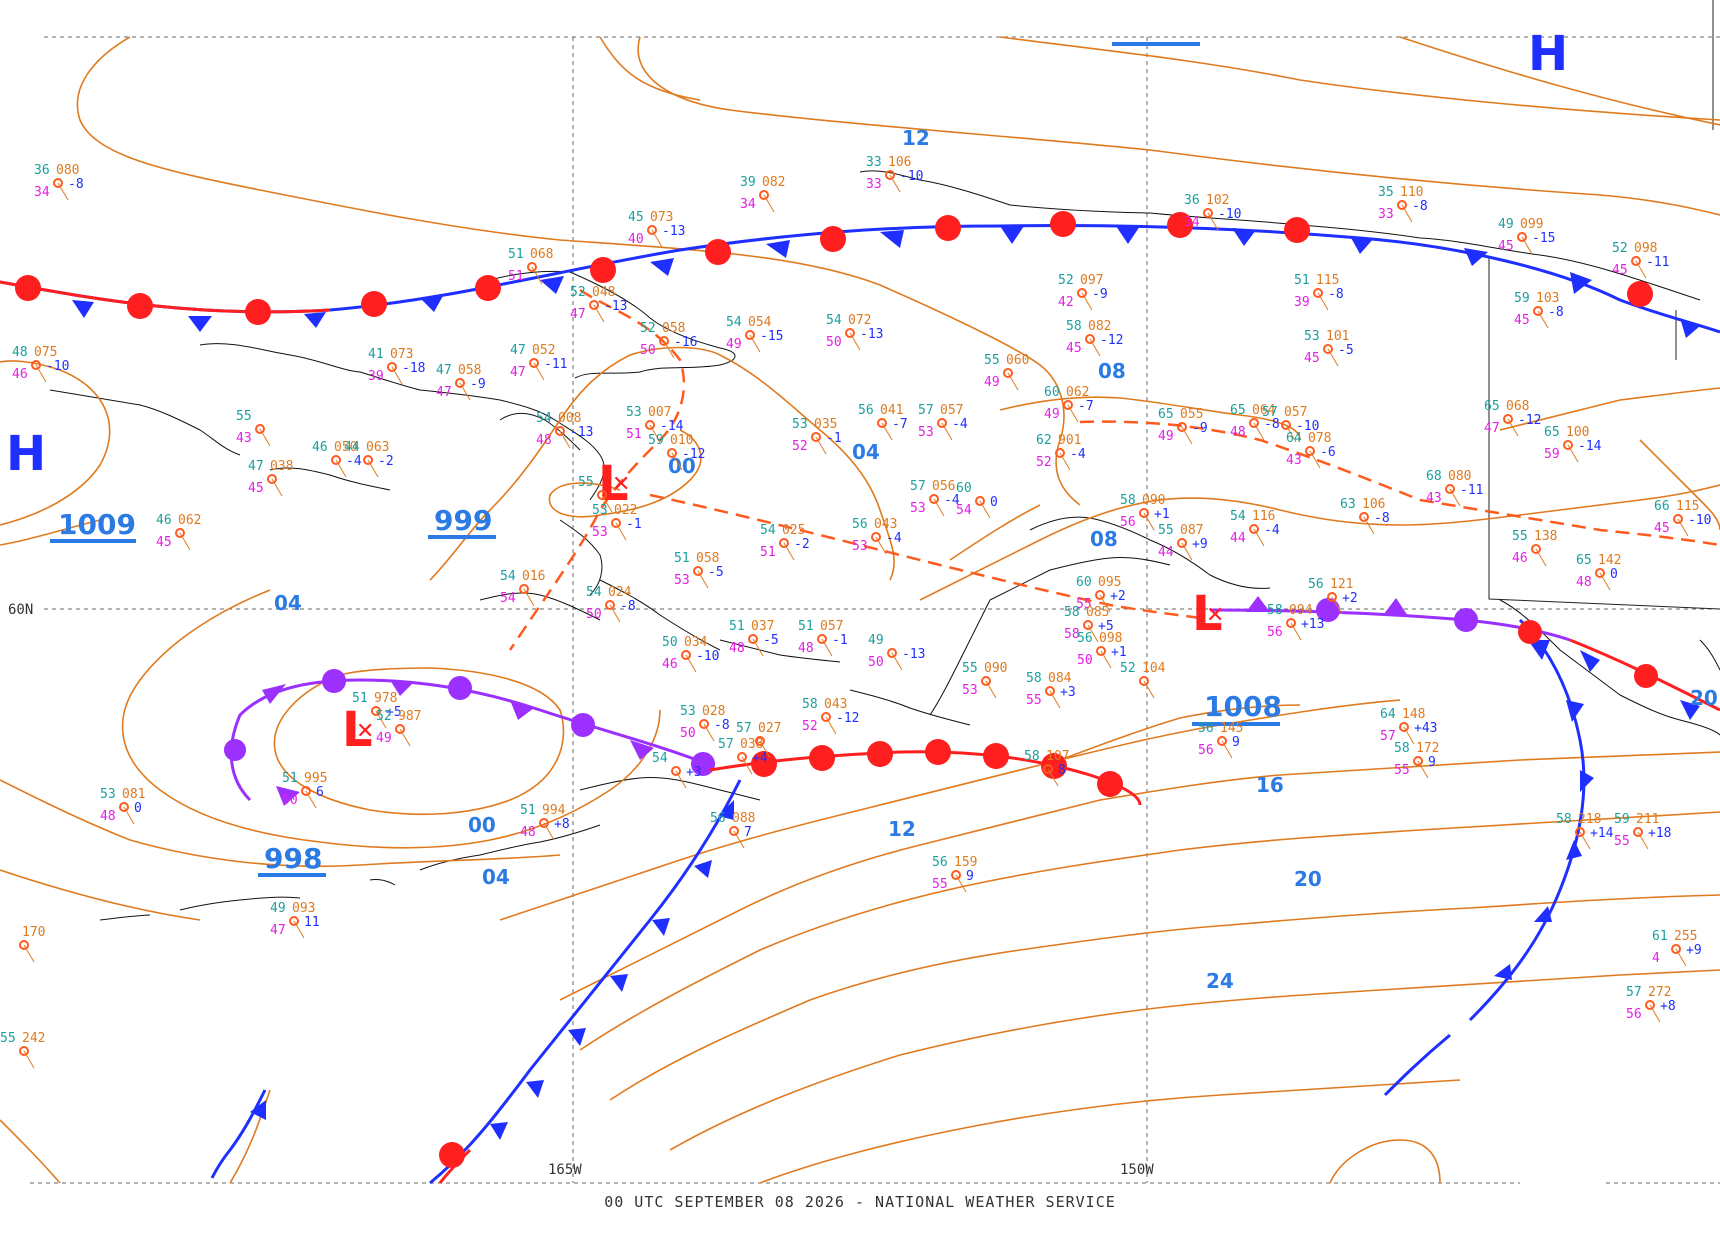 This screenshot has width=1720, height=1260. I want to click on station-temperature: 59, so click(1622, 819).